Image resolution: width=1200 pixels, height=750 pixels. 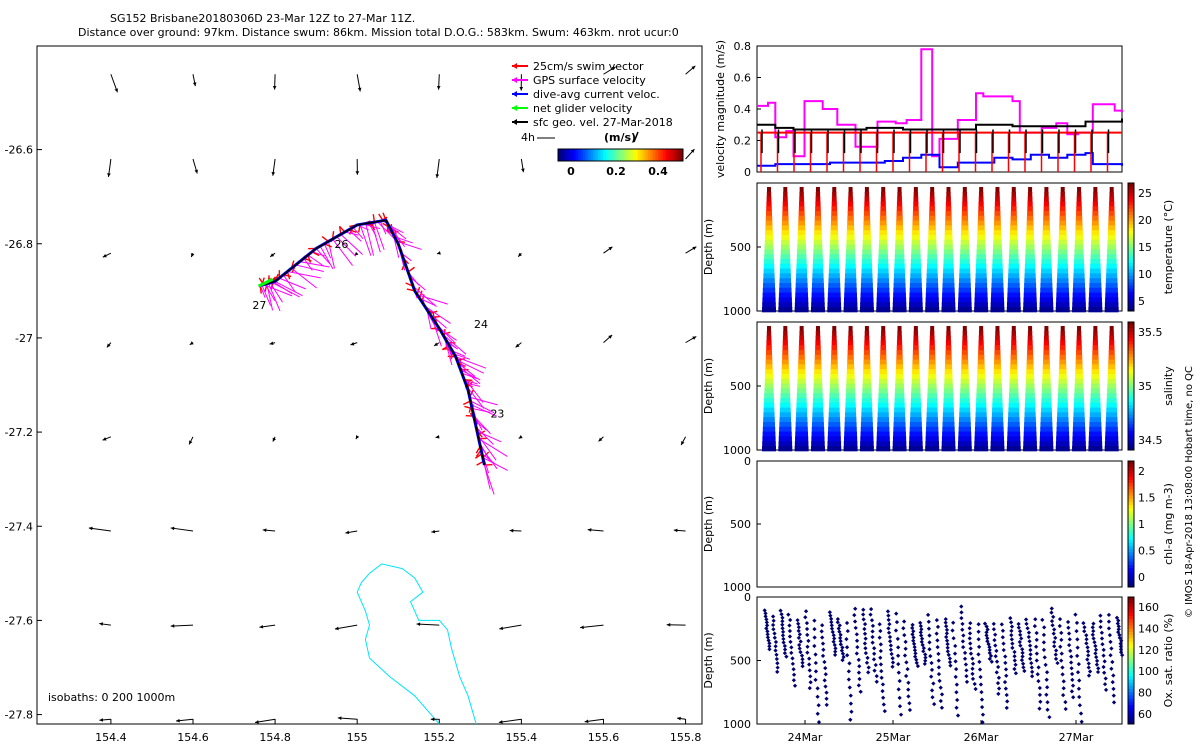 What do you see at coordinates (19, 432) in the screenshot?
I see `map-y-tick-label: -27.2` at bounding box center [19, 432].